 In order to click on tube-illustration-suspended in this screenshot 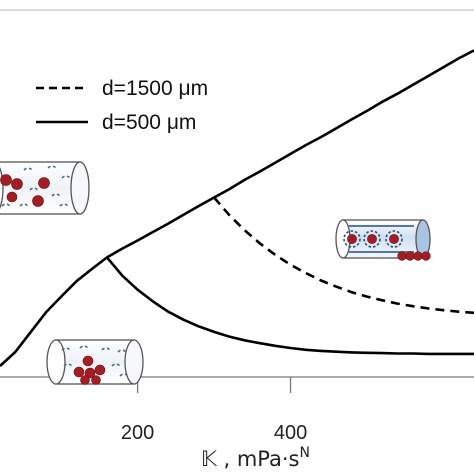, I will do `click(45, 188)`.